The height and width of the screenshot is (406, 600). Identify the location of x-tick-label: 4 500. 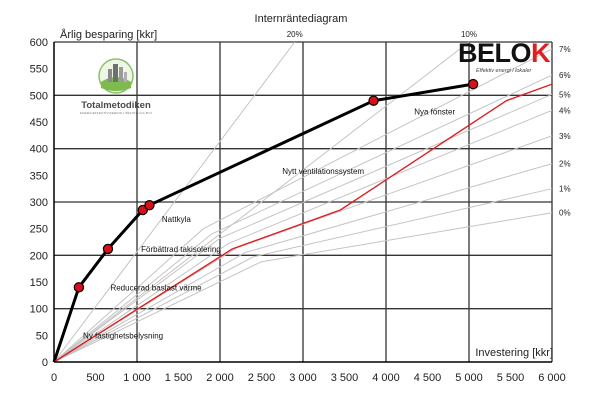
(428, 378).